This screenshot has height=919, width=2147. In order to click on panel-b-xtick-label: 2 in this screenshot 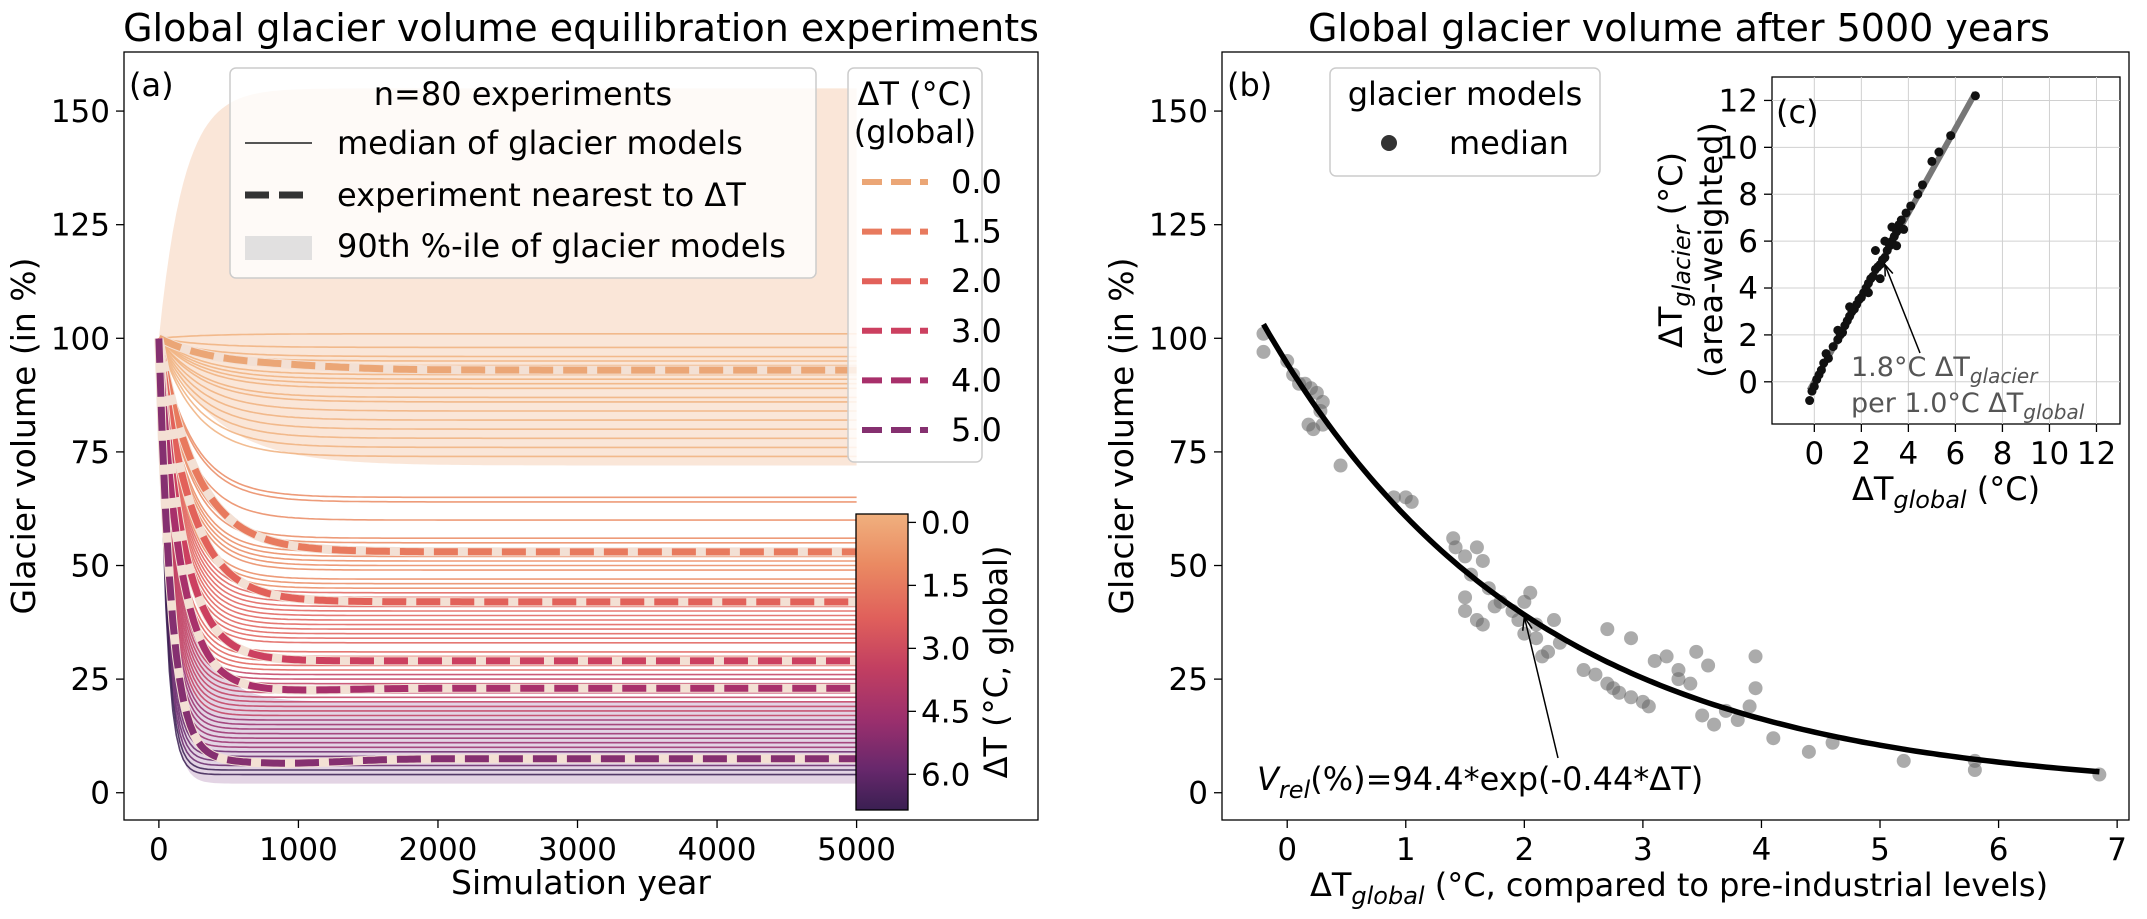, I will do `click(1524, 850)`.